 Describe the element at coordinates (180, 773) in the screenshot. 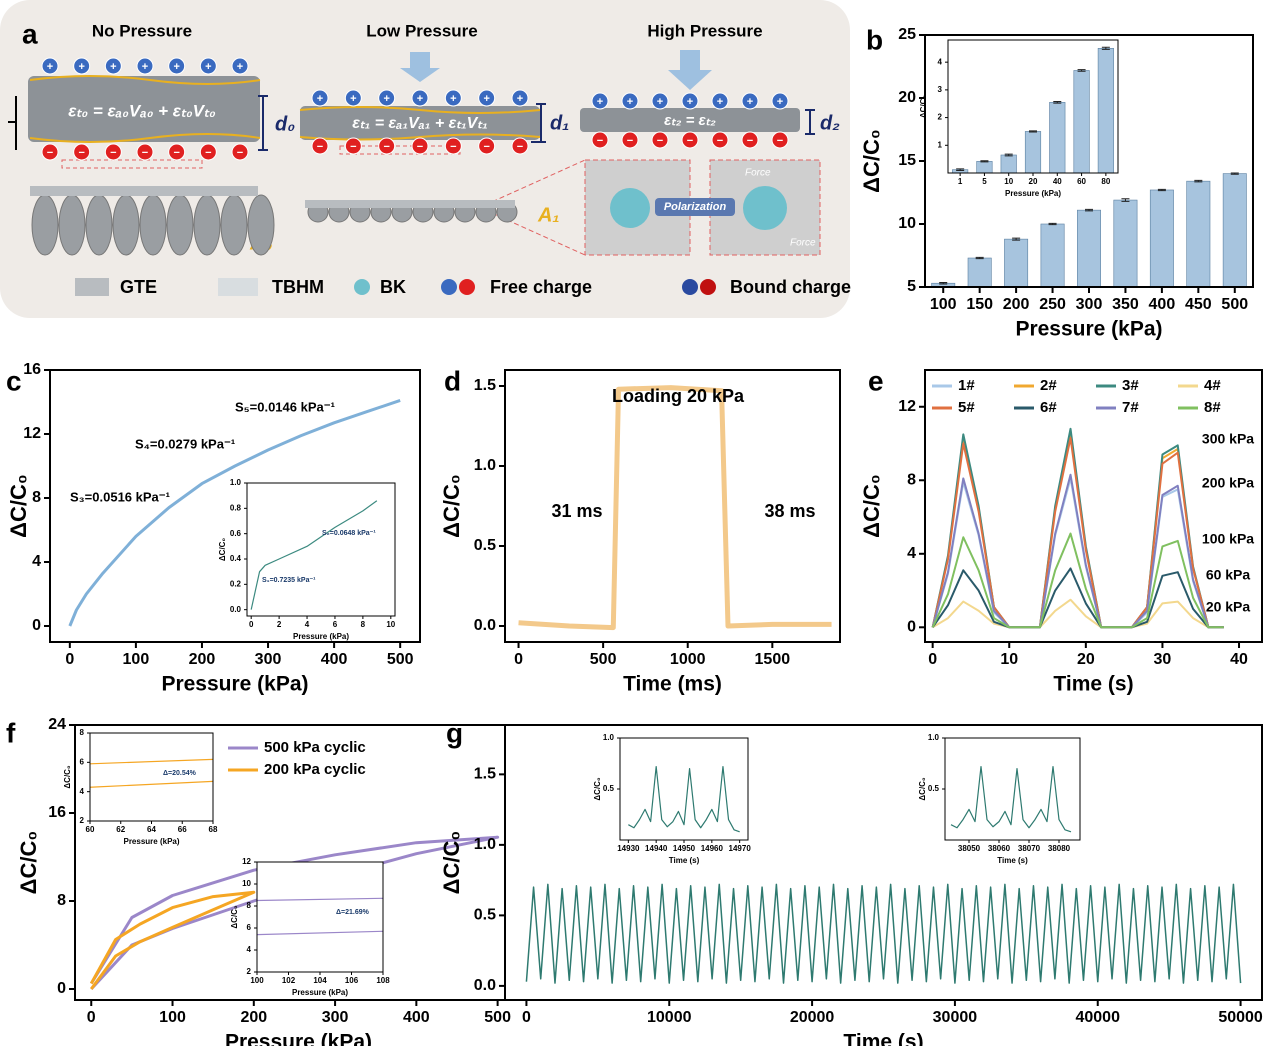

I see `annotation: Δ=20.54%` at that location.